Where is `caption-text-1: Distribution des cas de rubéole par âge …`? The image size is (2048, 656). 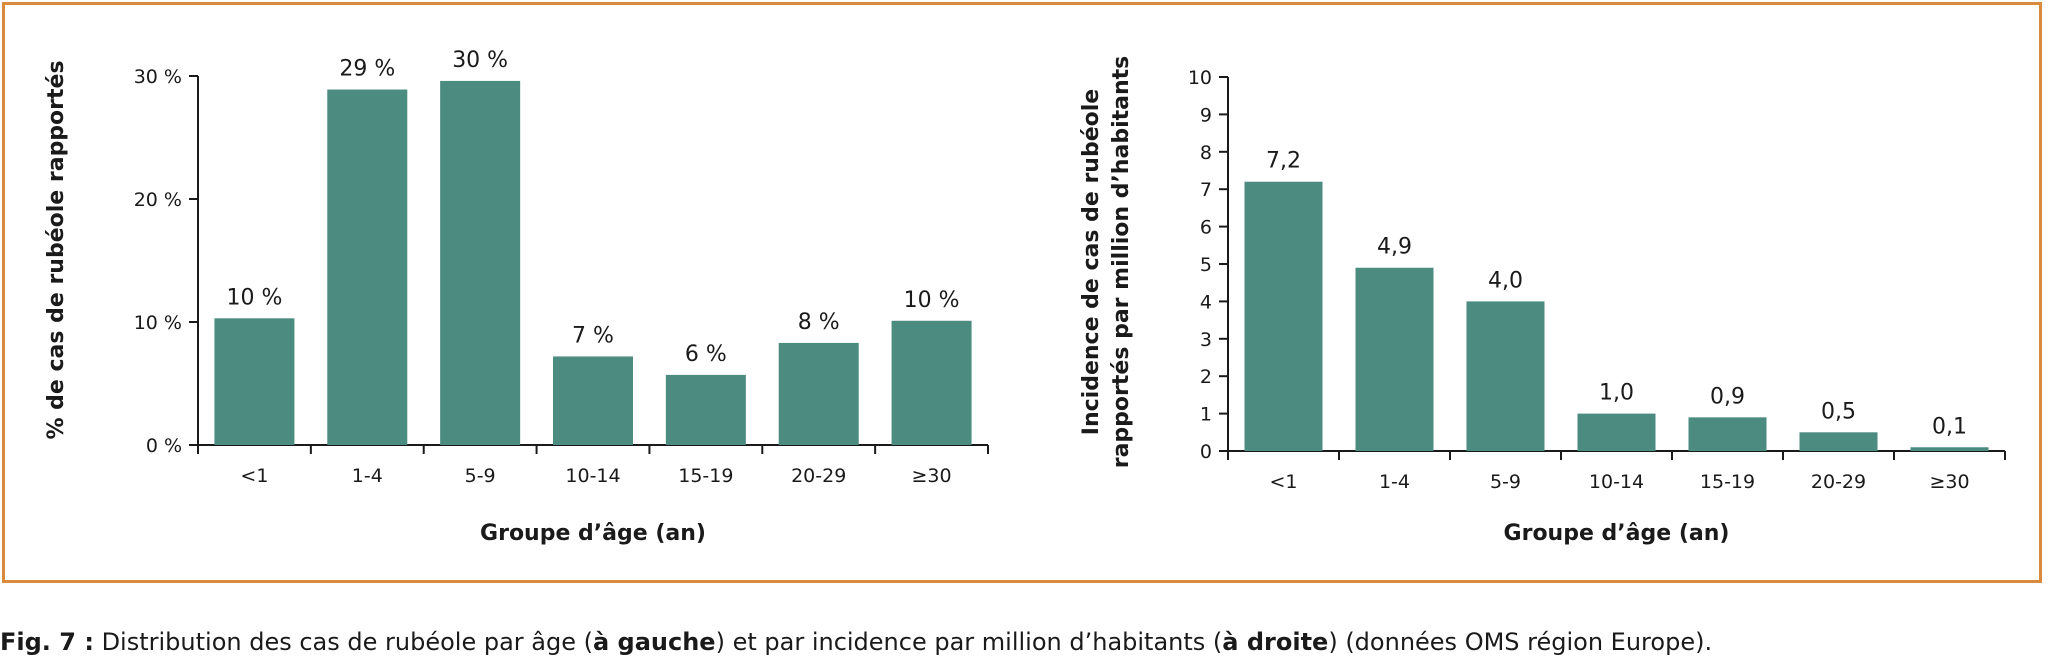 caption-text-1: Distribution des cas de rubéole par âge … is located at coordinates (343, 642).